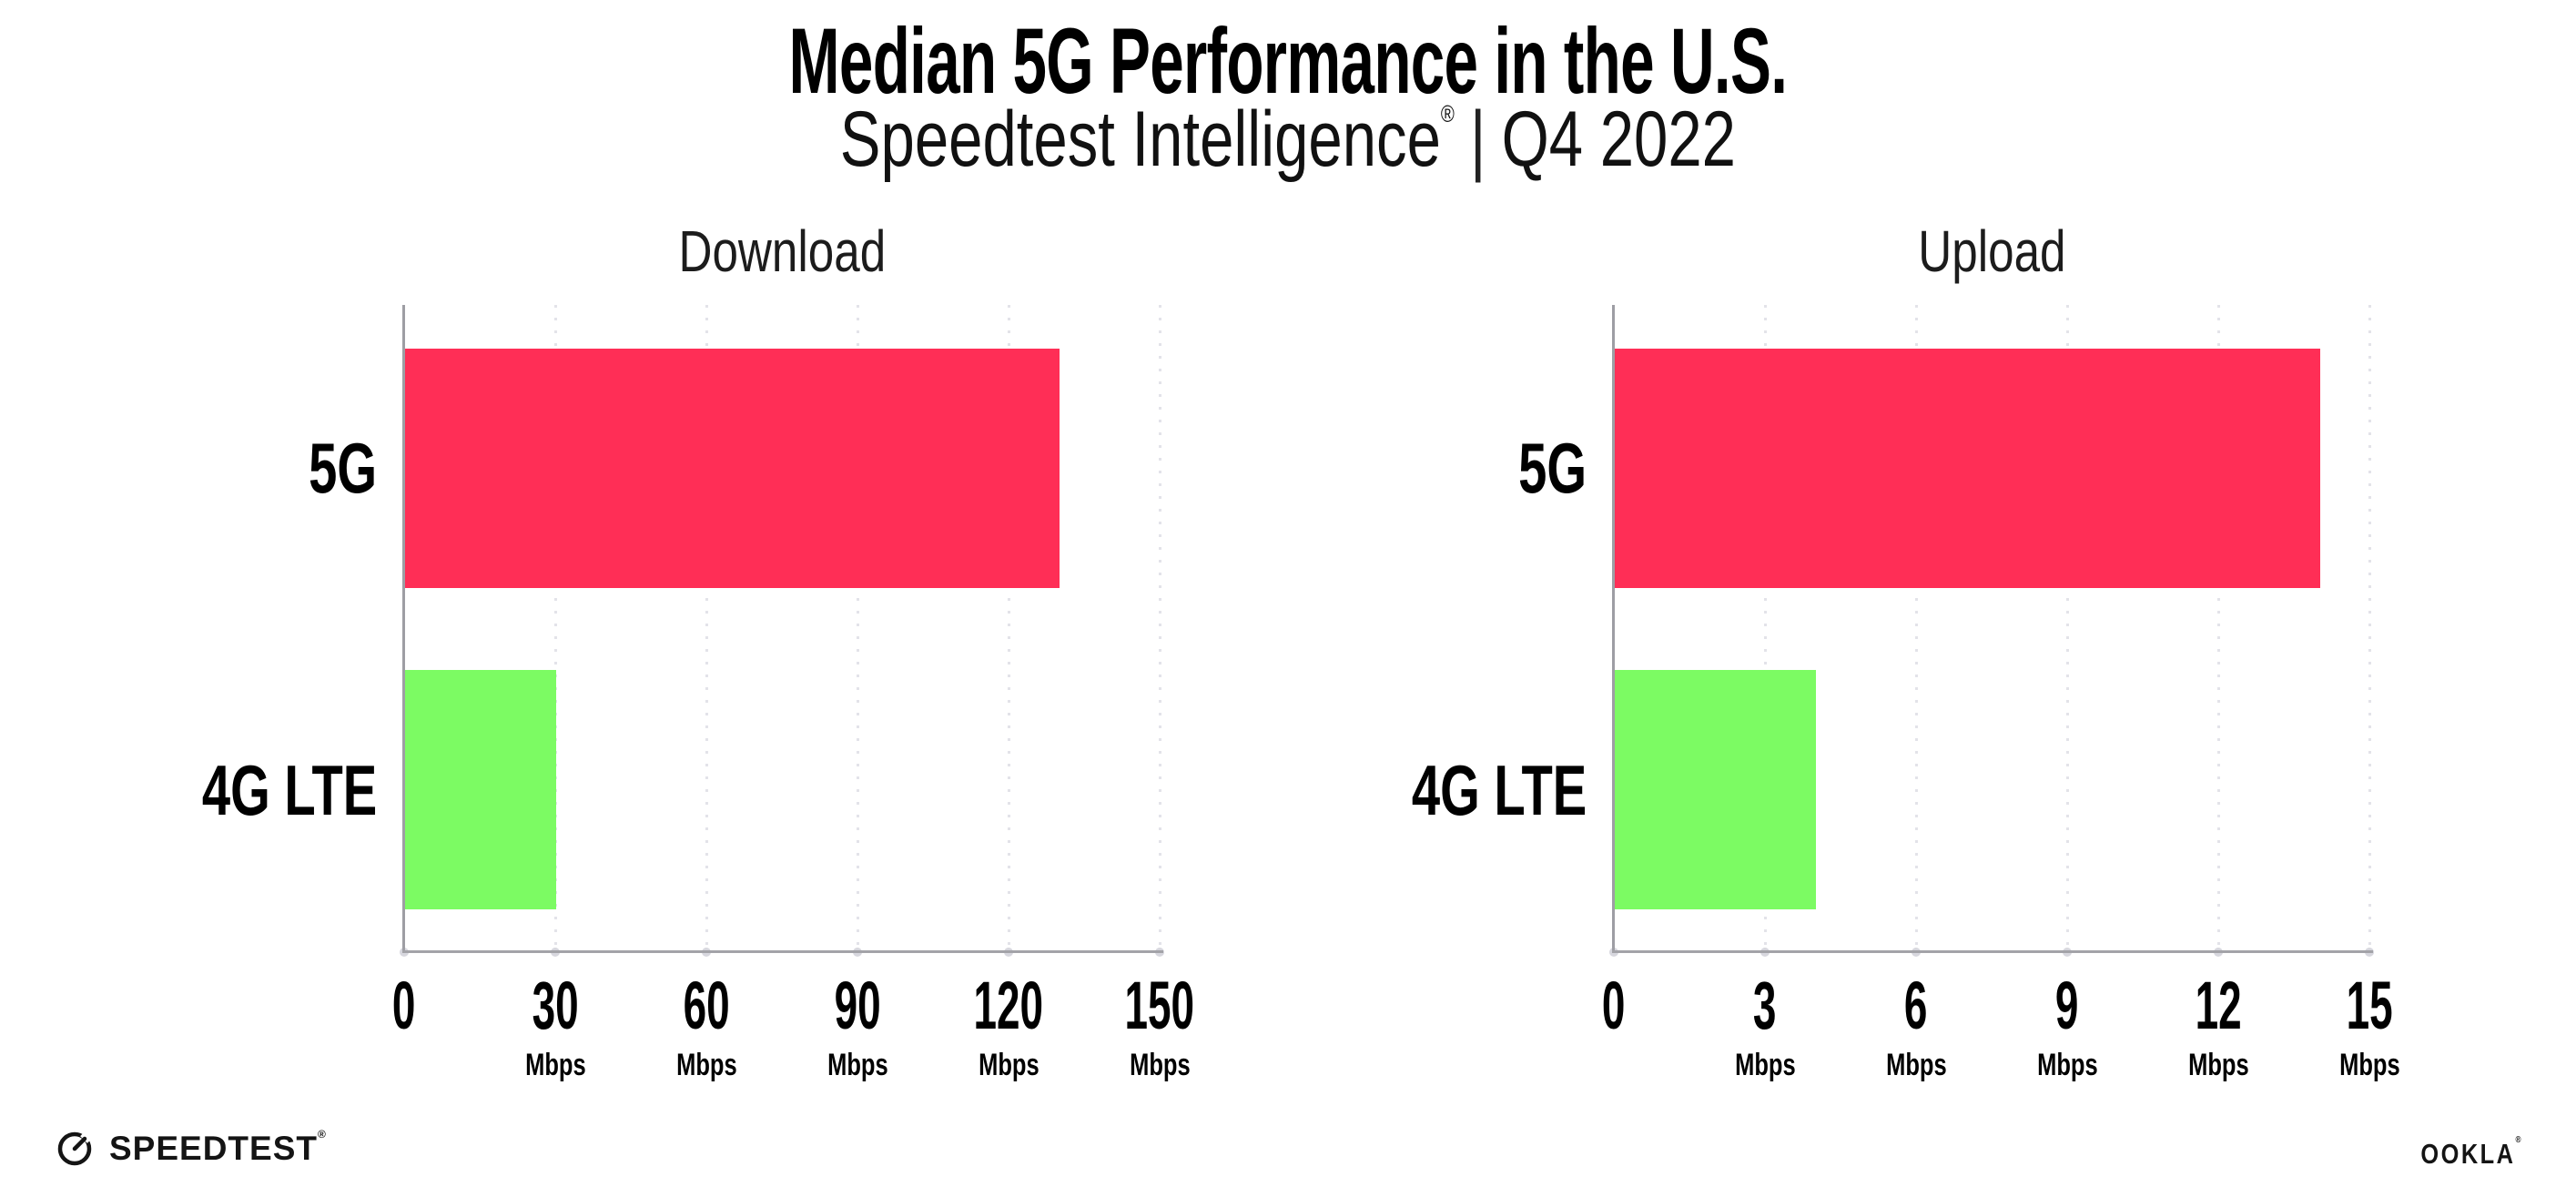  What do you see at coordinates (1008, 1005) in the screenshot?
I see `tick-number: 120` at bounding box center [1008, 1005].